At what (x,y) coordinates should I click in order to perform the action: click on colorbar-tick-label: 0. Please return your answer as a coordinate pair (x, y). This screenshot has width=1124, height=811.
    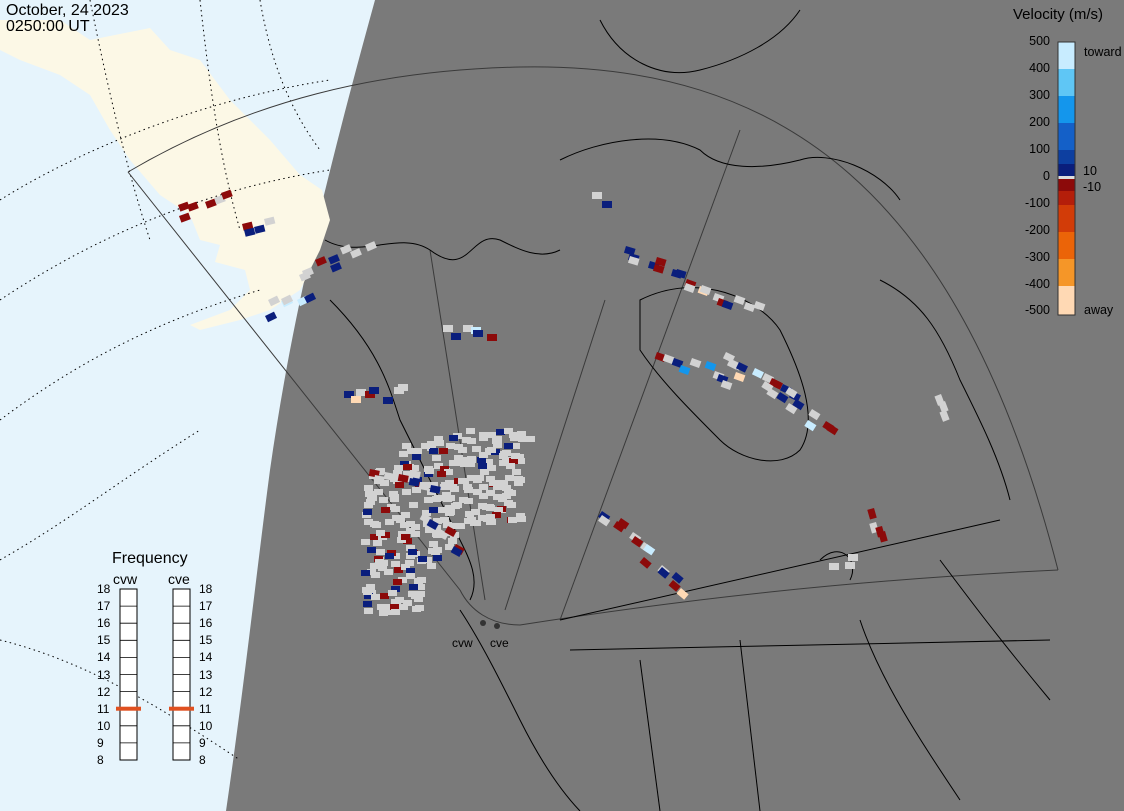
    Looking at the image, I should click on (1046, 176).